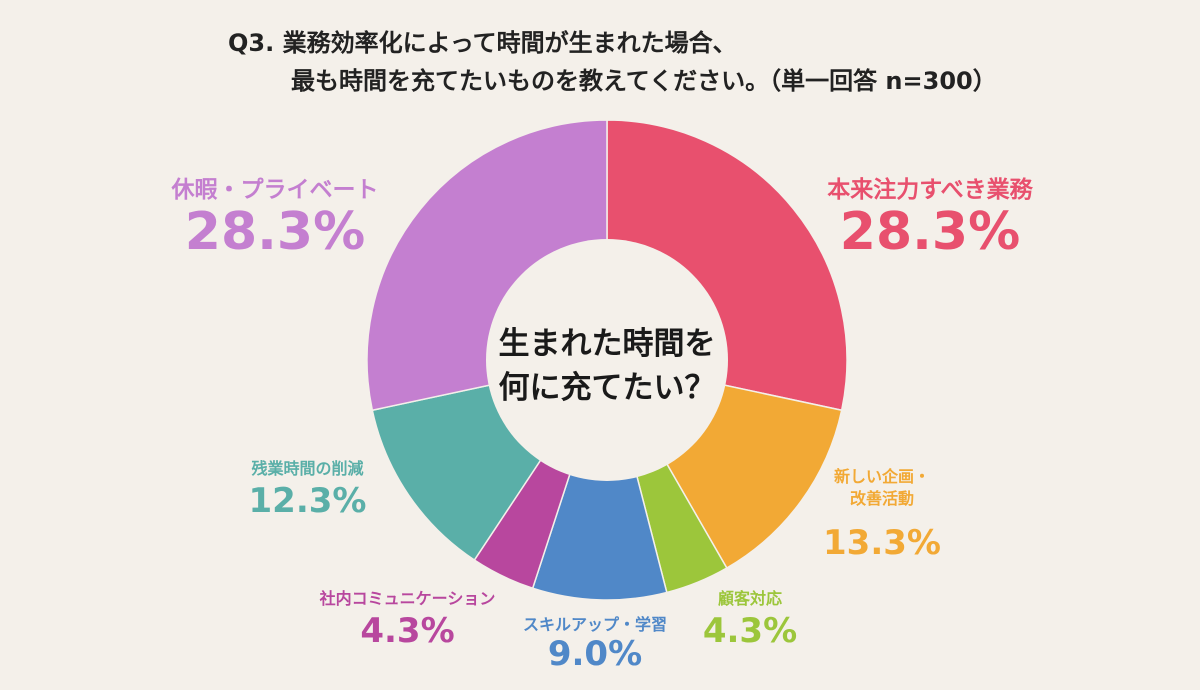  Describe the element at coordinates (275, 232) in the screenshot. I see `label-kyuka-value: 28.3%` at that location.